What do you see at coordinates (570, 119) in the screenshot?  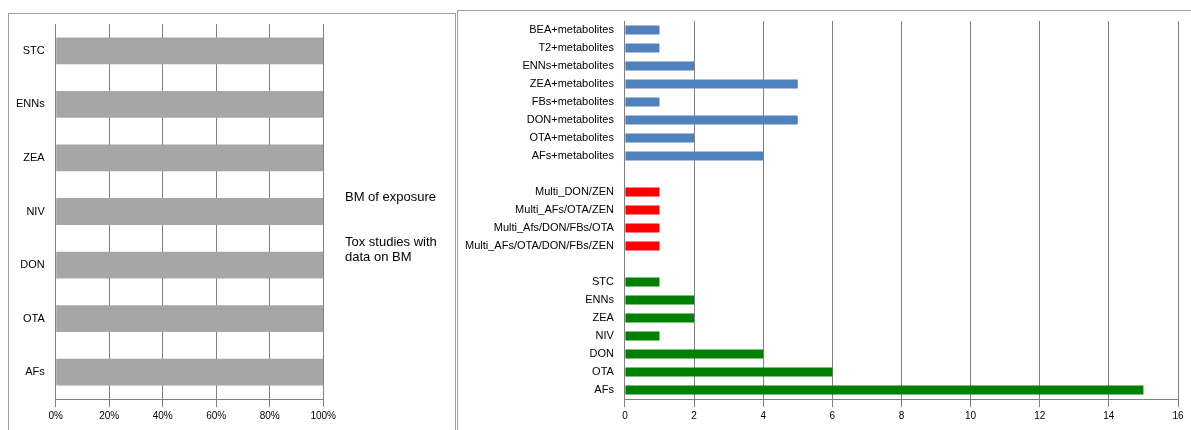 I see `y-tick-label: DON+metabolites` at bounding box center [570, 119].